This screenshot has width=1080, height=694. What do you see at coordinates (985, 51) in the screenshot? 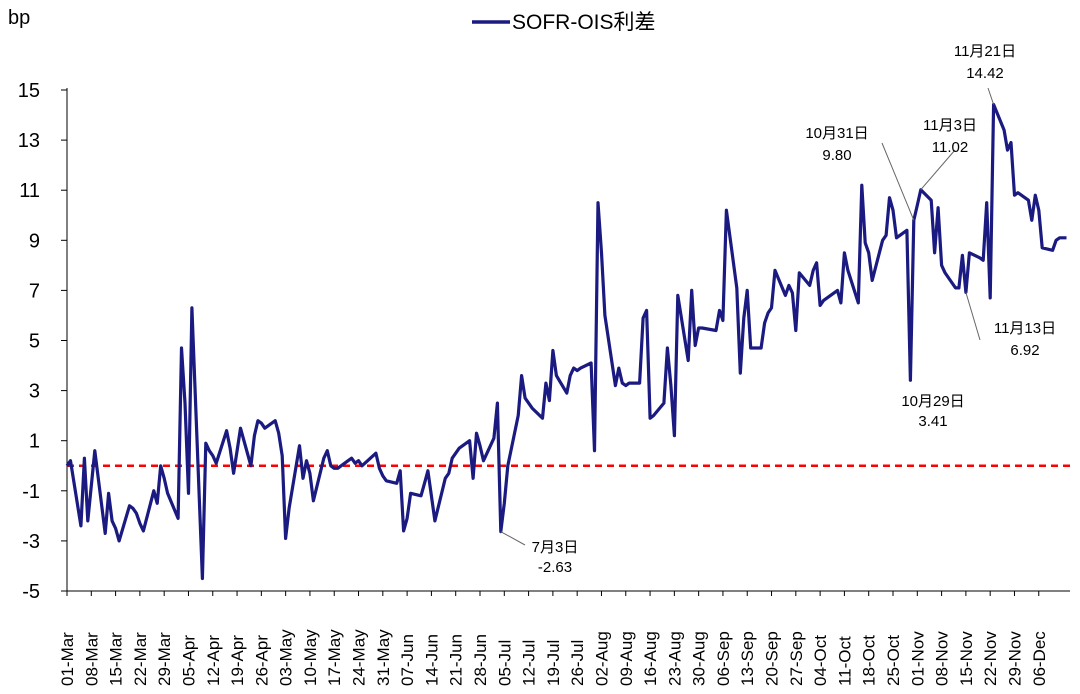
I see `annotation-date: 11月21日` at bounding box center [985, 51].